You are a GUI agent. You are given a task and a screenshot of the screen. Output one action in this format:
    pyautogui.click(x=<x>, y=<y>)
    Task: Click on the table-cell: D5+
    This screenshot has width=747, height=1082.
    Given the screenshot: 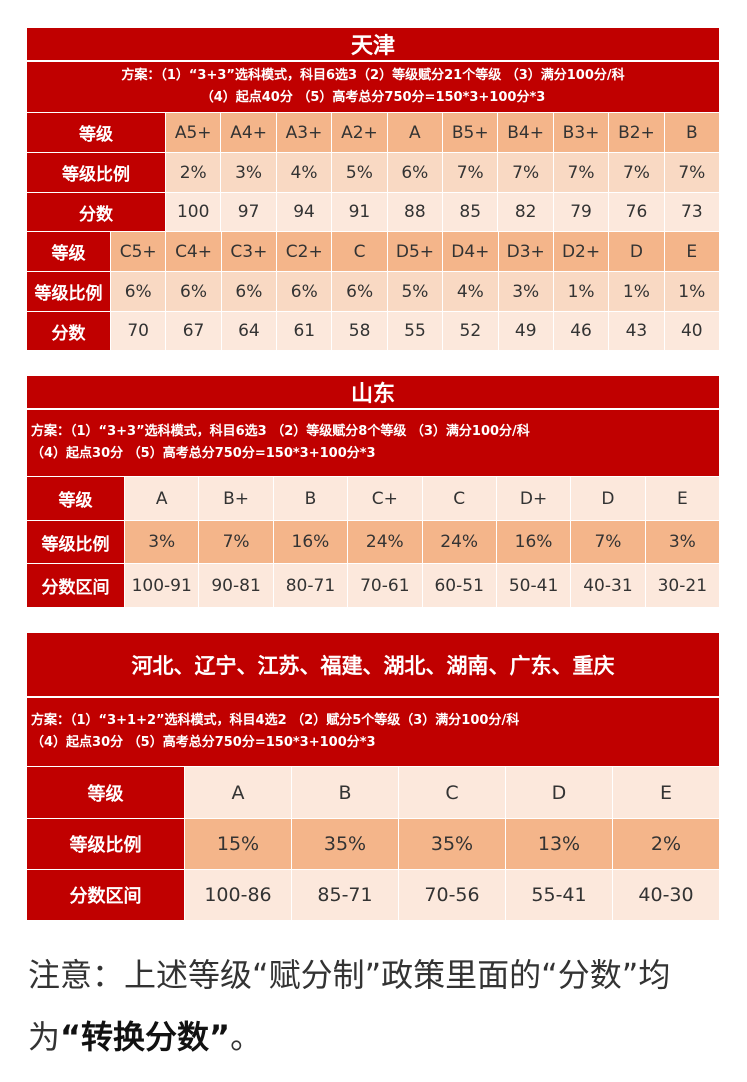 What is the action you would take?
    pyautogui.click(x=414, y=251)
    